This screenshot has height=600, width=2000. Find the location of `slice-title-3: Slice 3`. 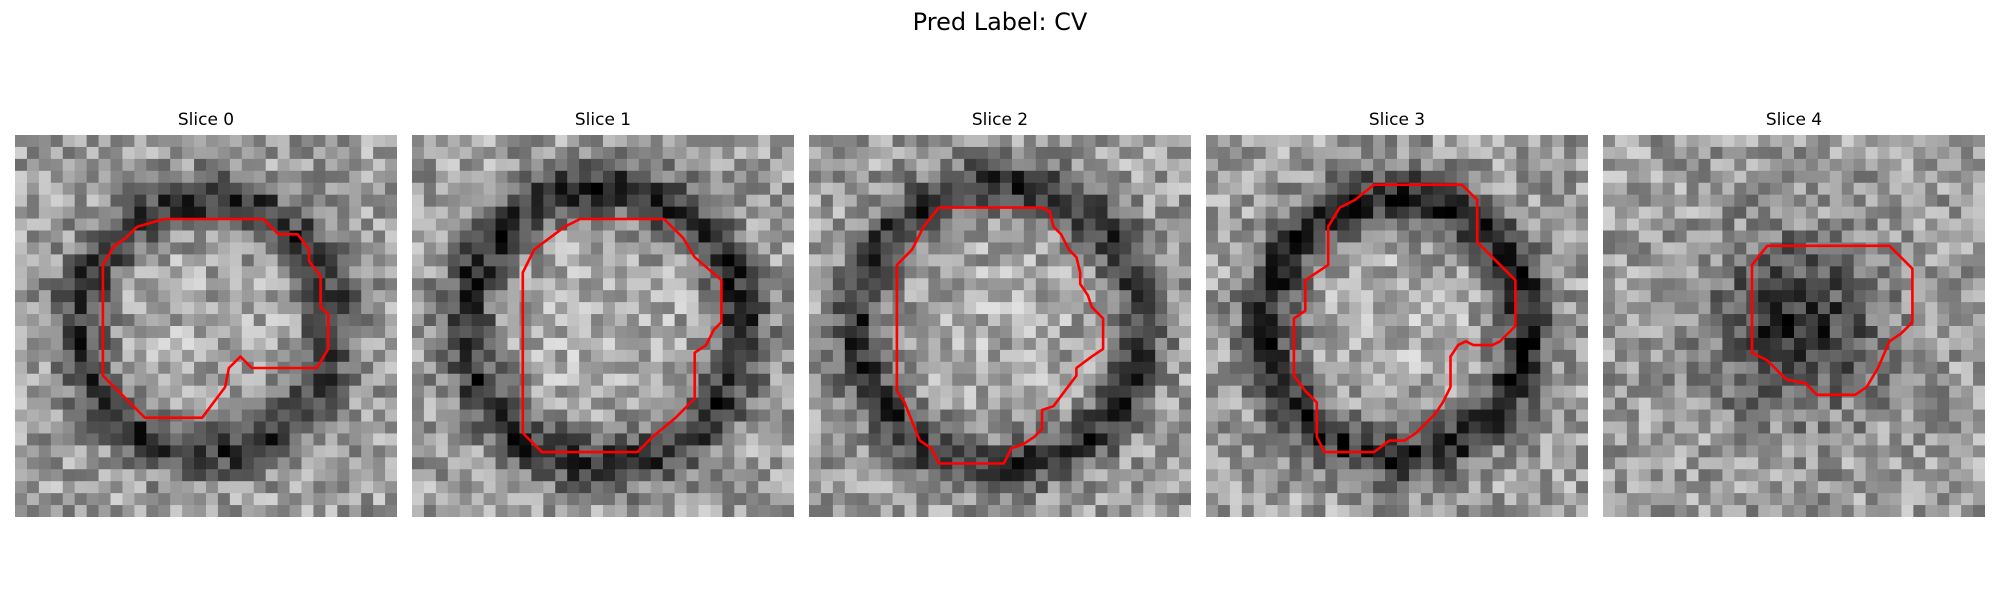

slice-title-3: Slice 3 is located at coordinates (1397, 120).